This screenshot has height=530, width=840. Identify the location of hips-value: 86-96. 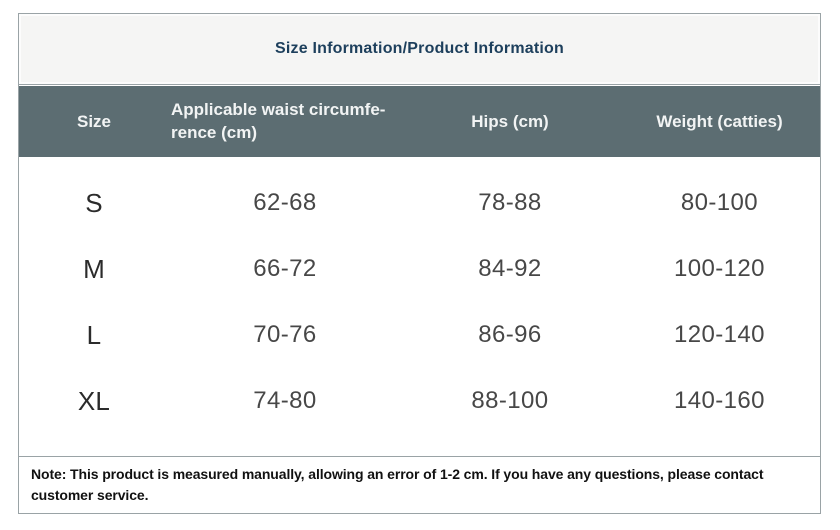
(510, 334).